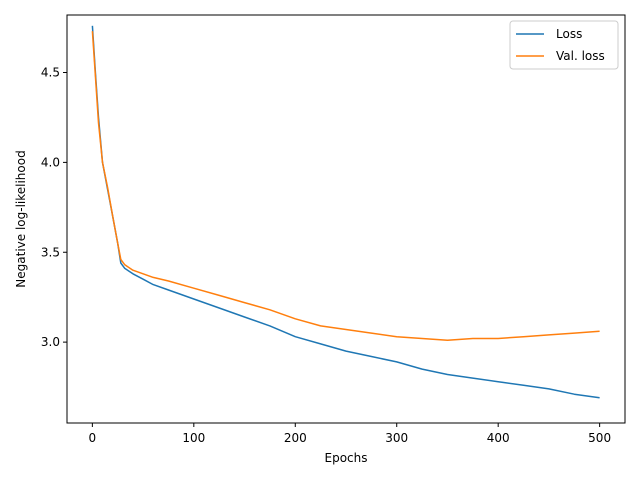  Describe the element at coordinates (193, 438) in the screenshot. I see `x-tick-label: 100` at that location.